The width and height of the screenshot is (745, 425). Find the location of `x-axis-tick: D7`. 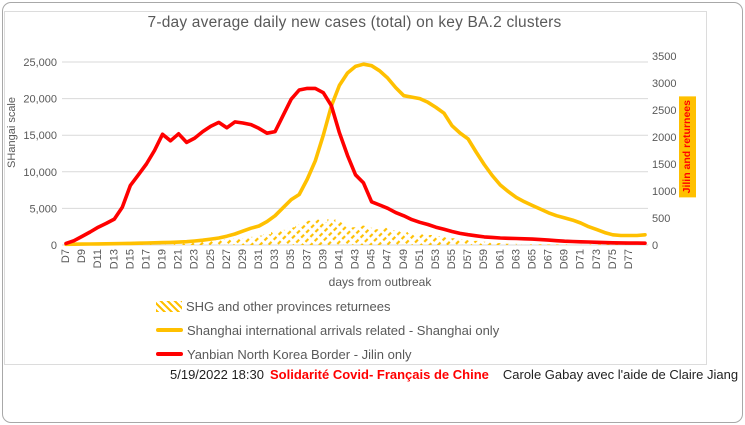

x-axis-tick: D7 is located at coordinates (66, 256).